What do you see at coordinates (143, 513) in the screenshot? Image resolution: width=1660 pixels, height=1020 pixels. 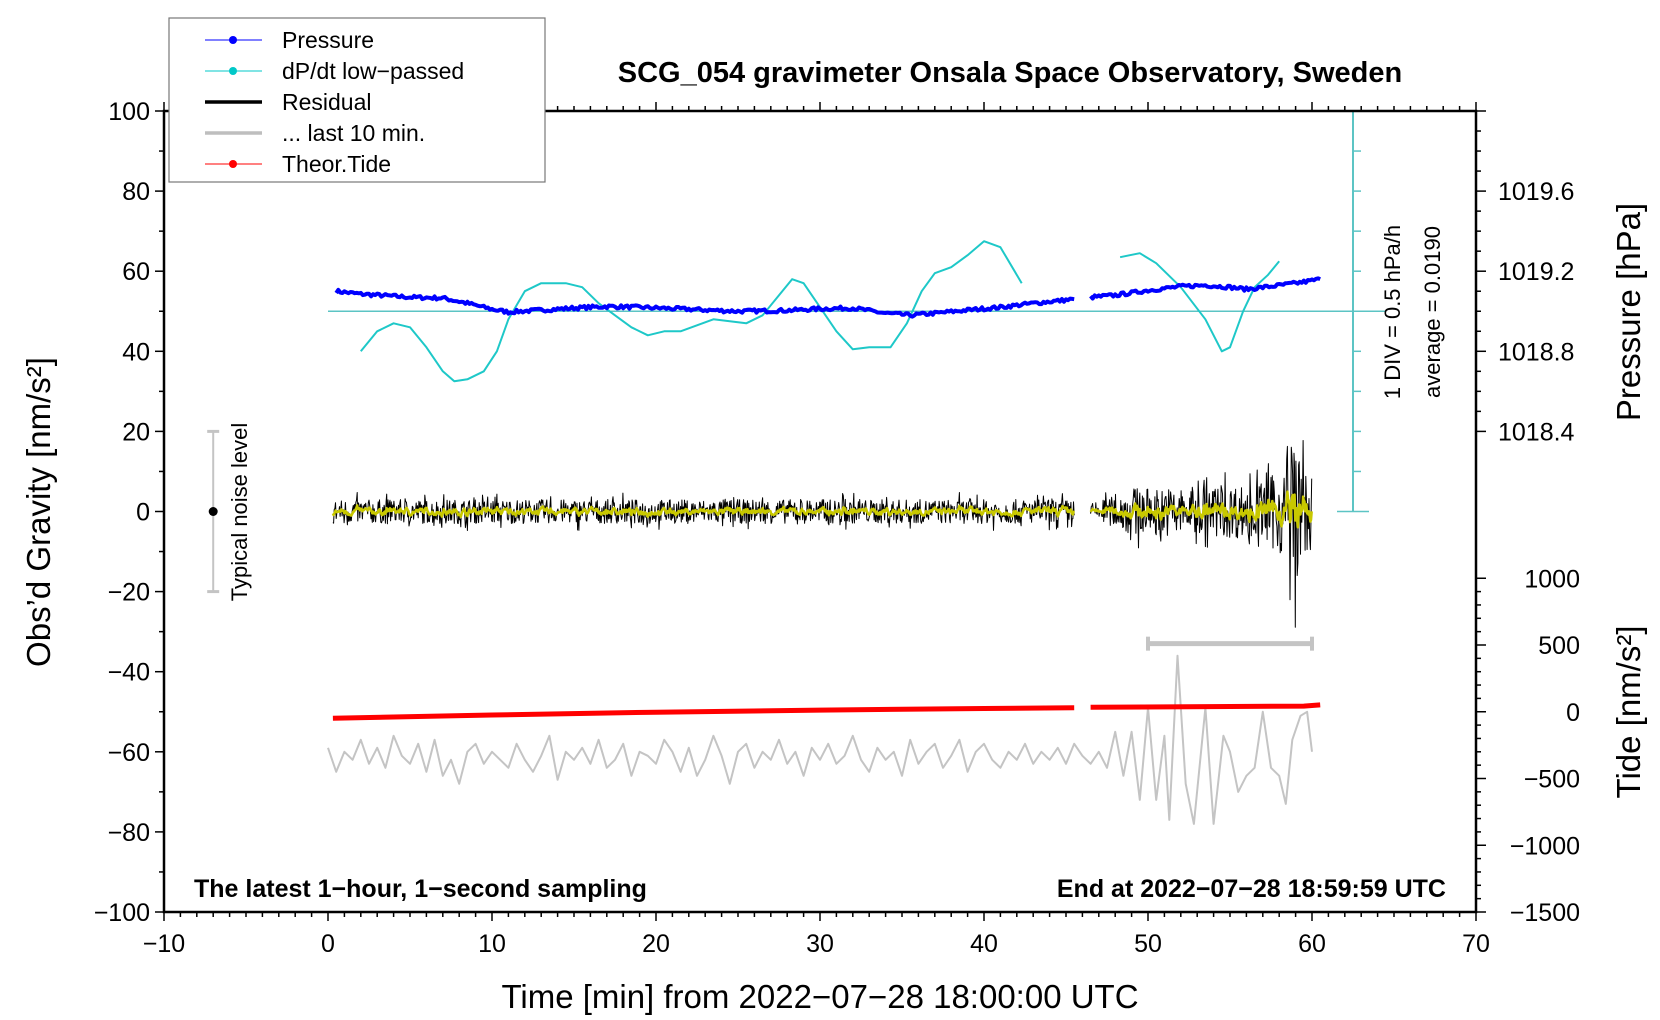 I see `y-tick-label: 0` at bounding box center [143, 513].